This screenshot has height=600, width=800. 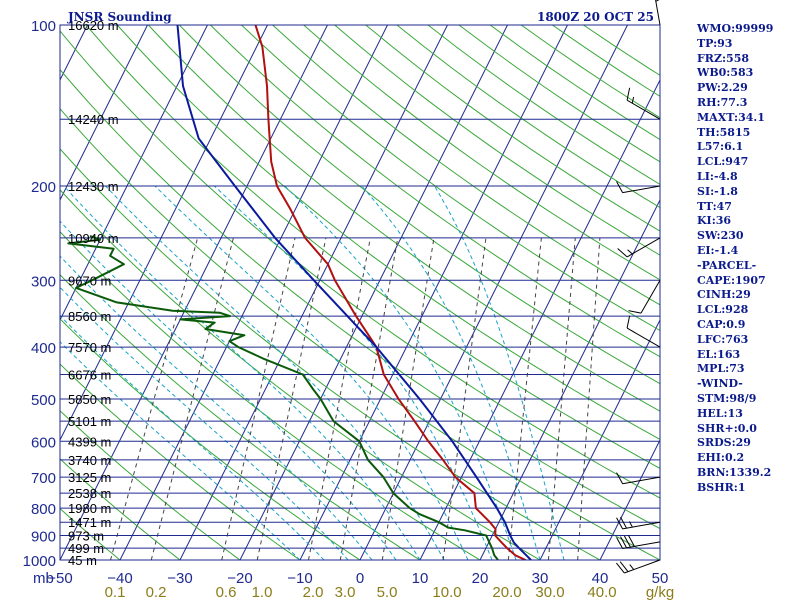 What do you see at coordinates (480, 578) in the screenshot?
I see `temperature-tick-label: 20` at bounding box center [480, 578].